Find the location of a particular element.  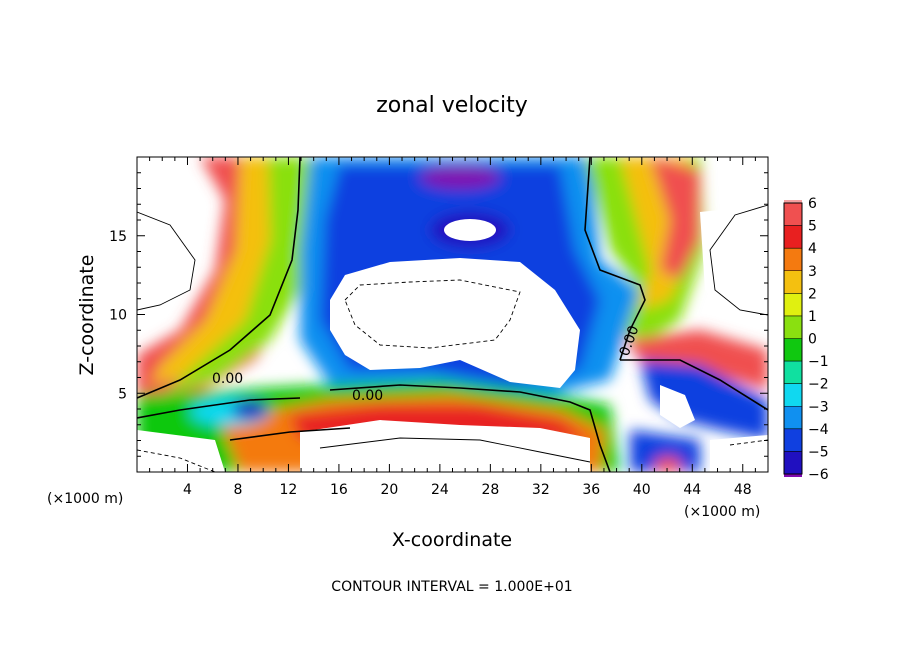

x-axis-label: X-coordinate is located at coordinates (452, 540).